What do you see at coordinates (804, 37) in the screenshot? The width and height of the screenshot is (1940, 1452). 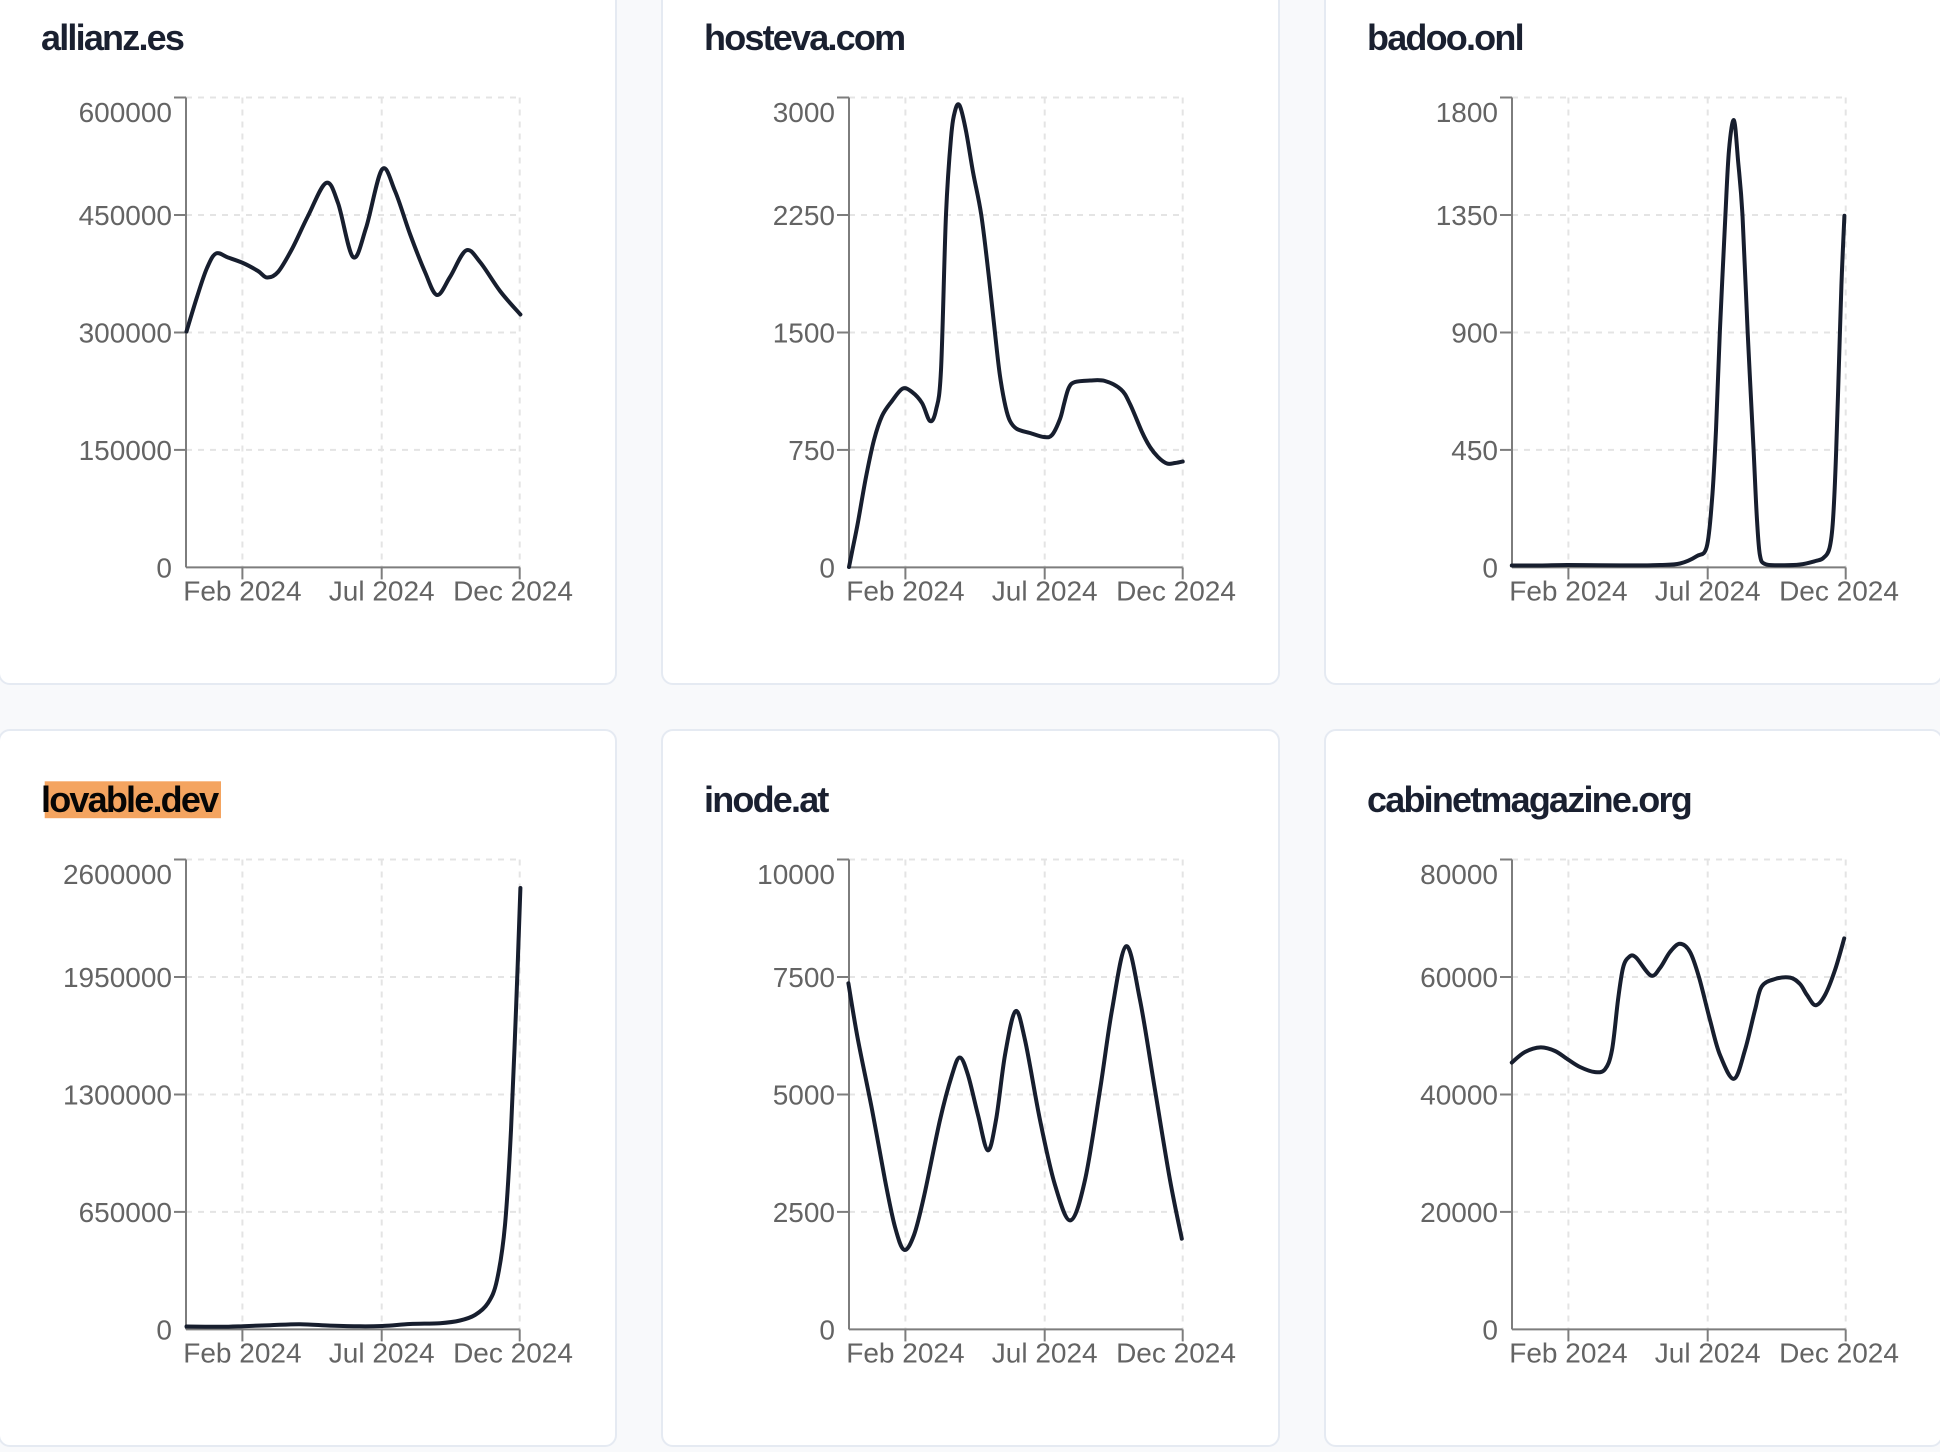 I see `svg-text: hosteva.com` at bounding box center [804, 37].